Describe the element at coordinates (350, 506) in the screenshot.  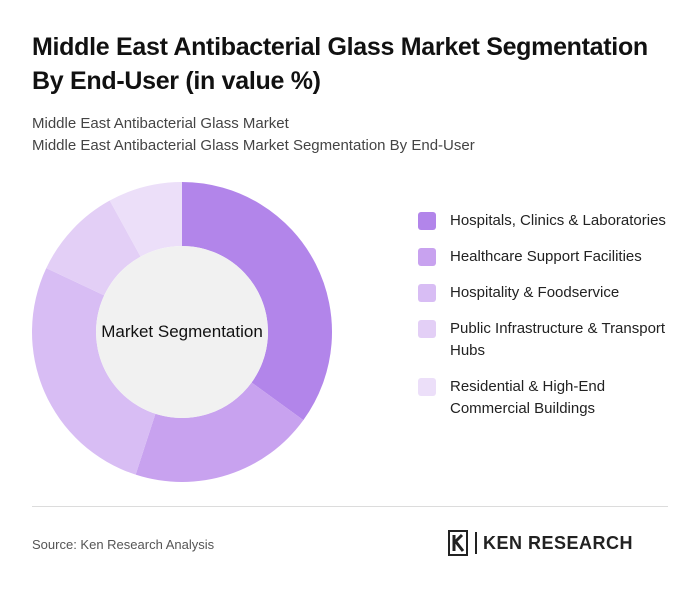
I see `footer-divider` at that location.